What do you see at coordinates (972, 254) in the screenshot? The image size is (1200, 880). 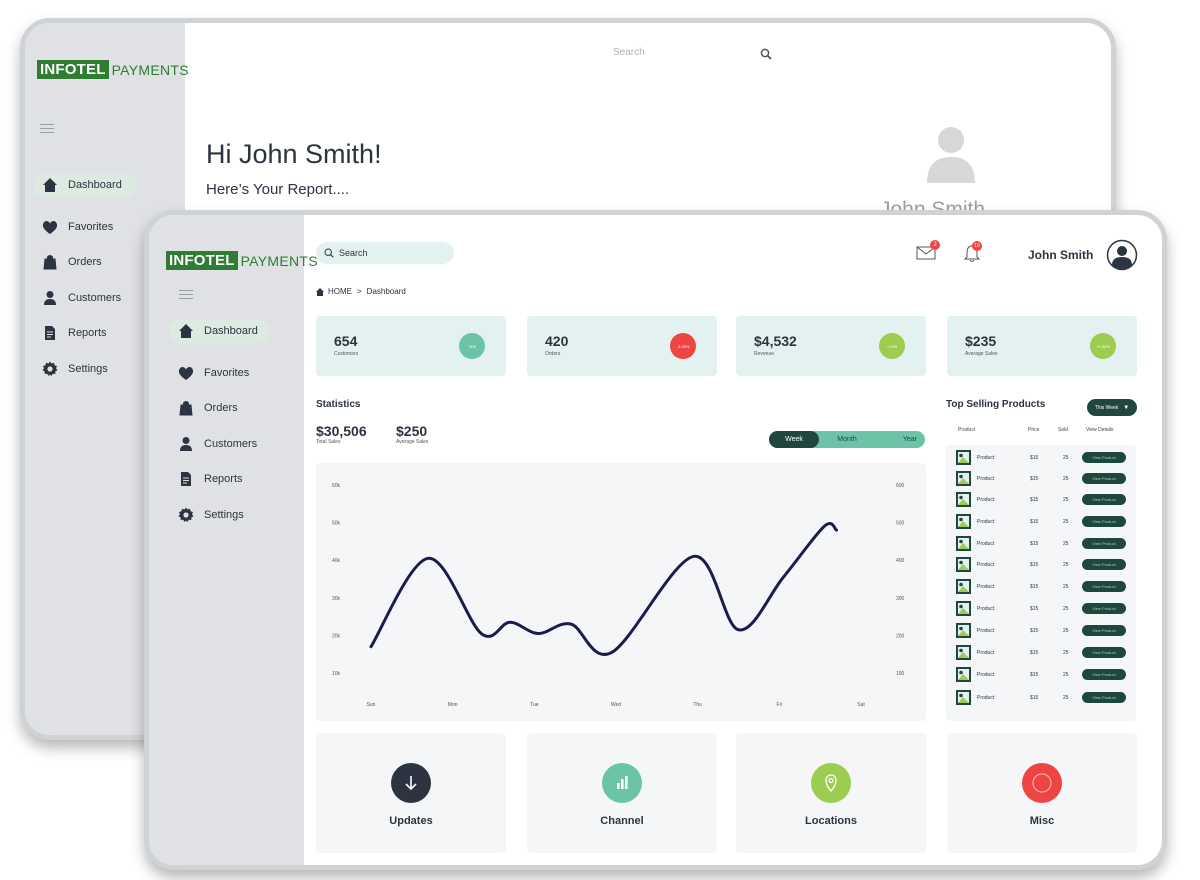 I see `notifications-button: 10` at bounding box center [972, 254].